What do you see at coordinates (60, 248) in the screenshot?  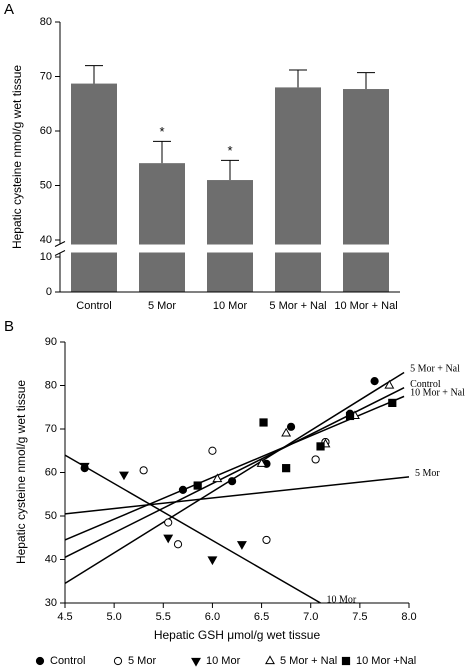 I see `break-mark` at bounding box center [60, 248].